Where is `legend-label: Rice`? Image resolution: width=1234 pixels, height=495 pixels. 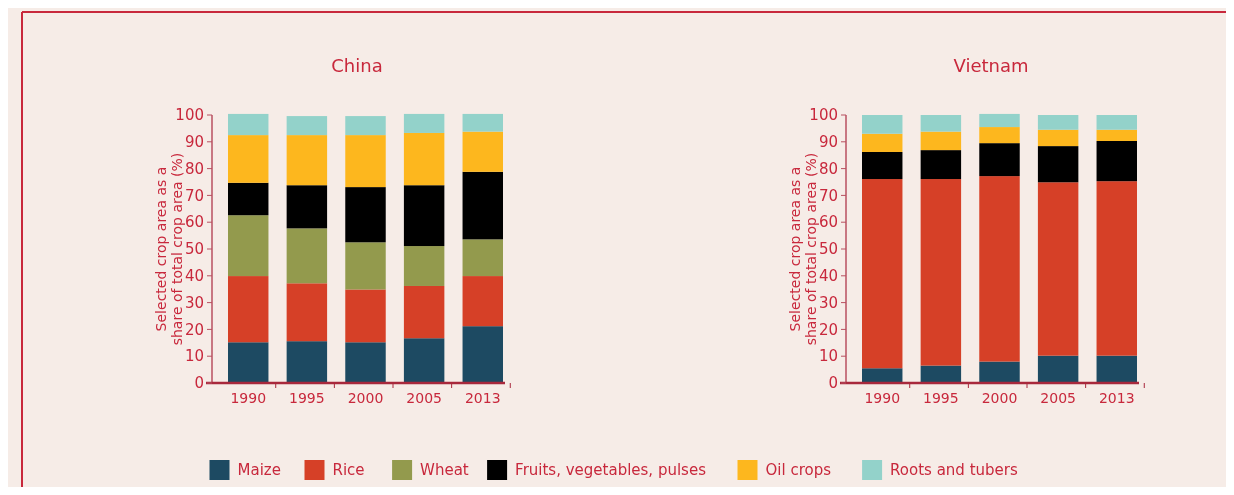
legend-label: Rice is located at coordinates (348, 470).